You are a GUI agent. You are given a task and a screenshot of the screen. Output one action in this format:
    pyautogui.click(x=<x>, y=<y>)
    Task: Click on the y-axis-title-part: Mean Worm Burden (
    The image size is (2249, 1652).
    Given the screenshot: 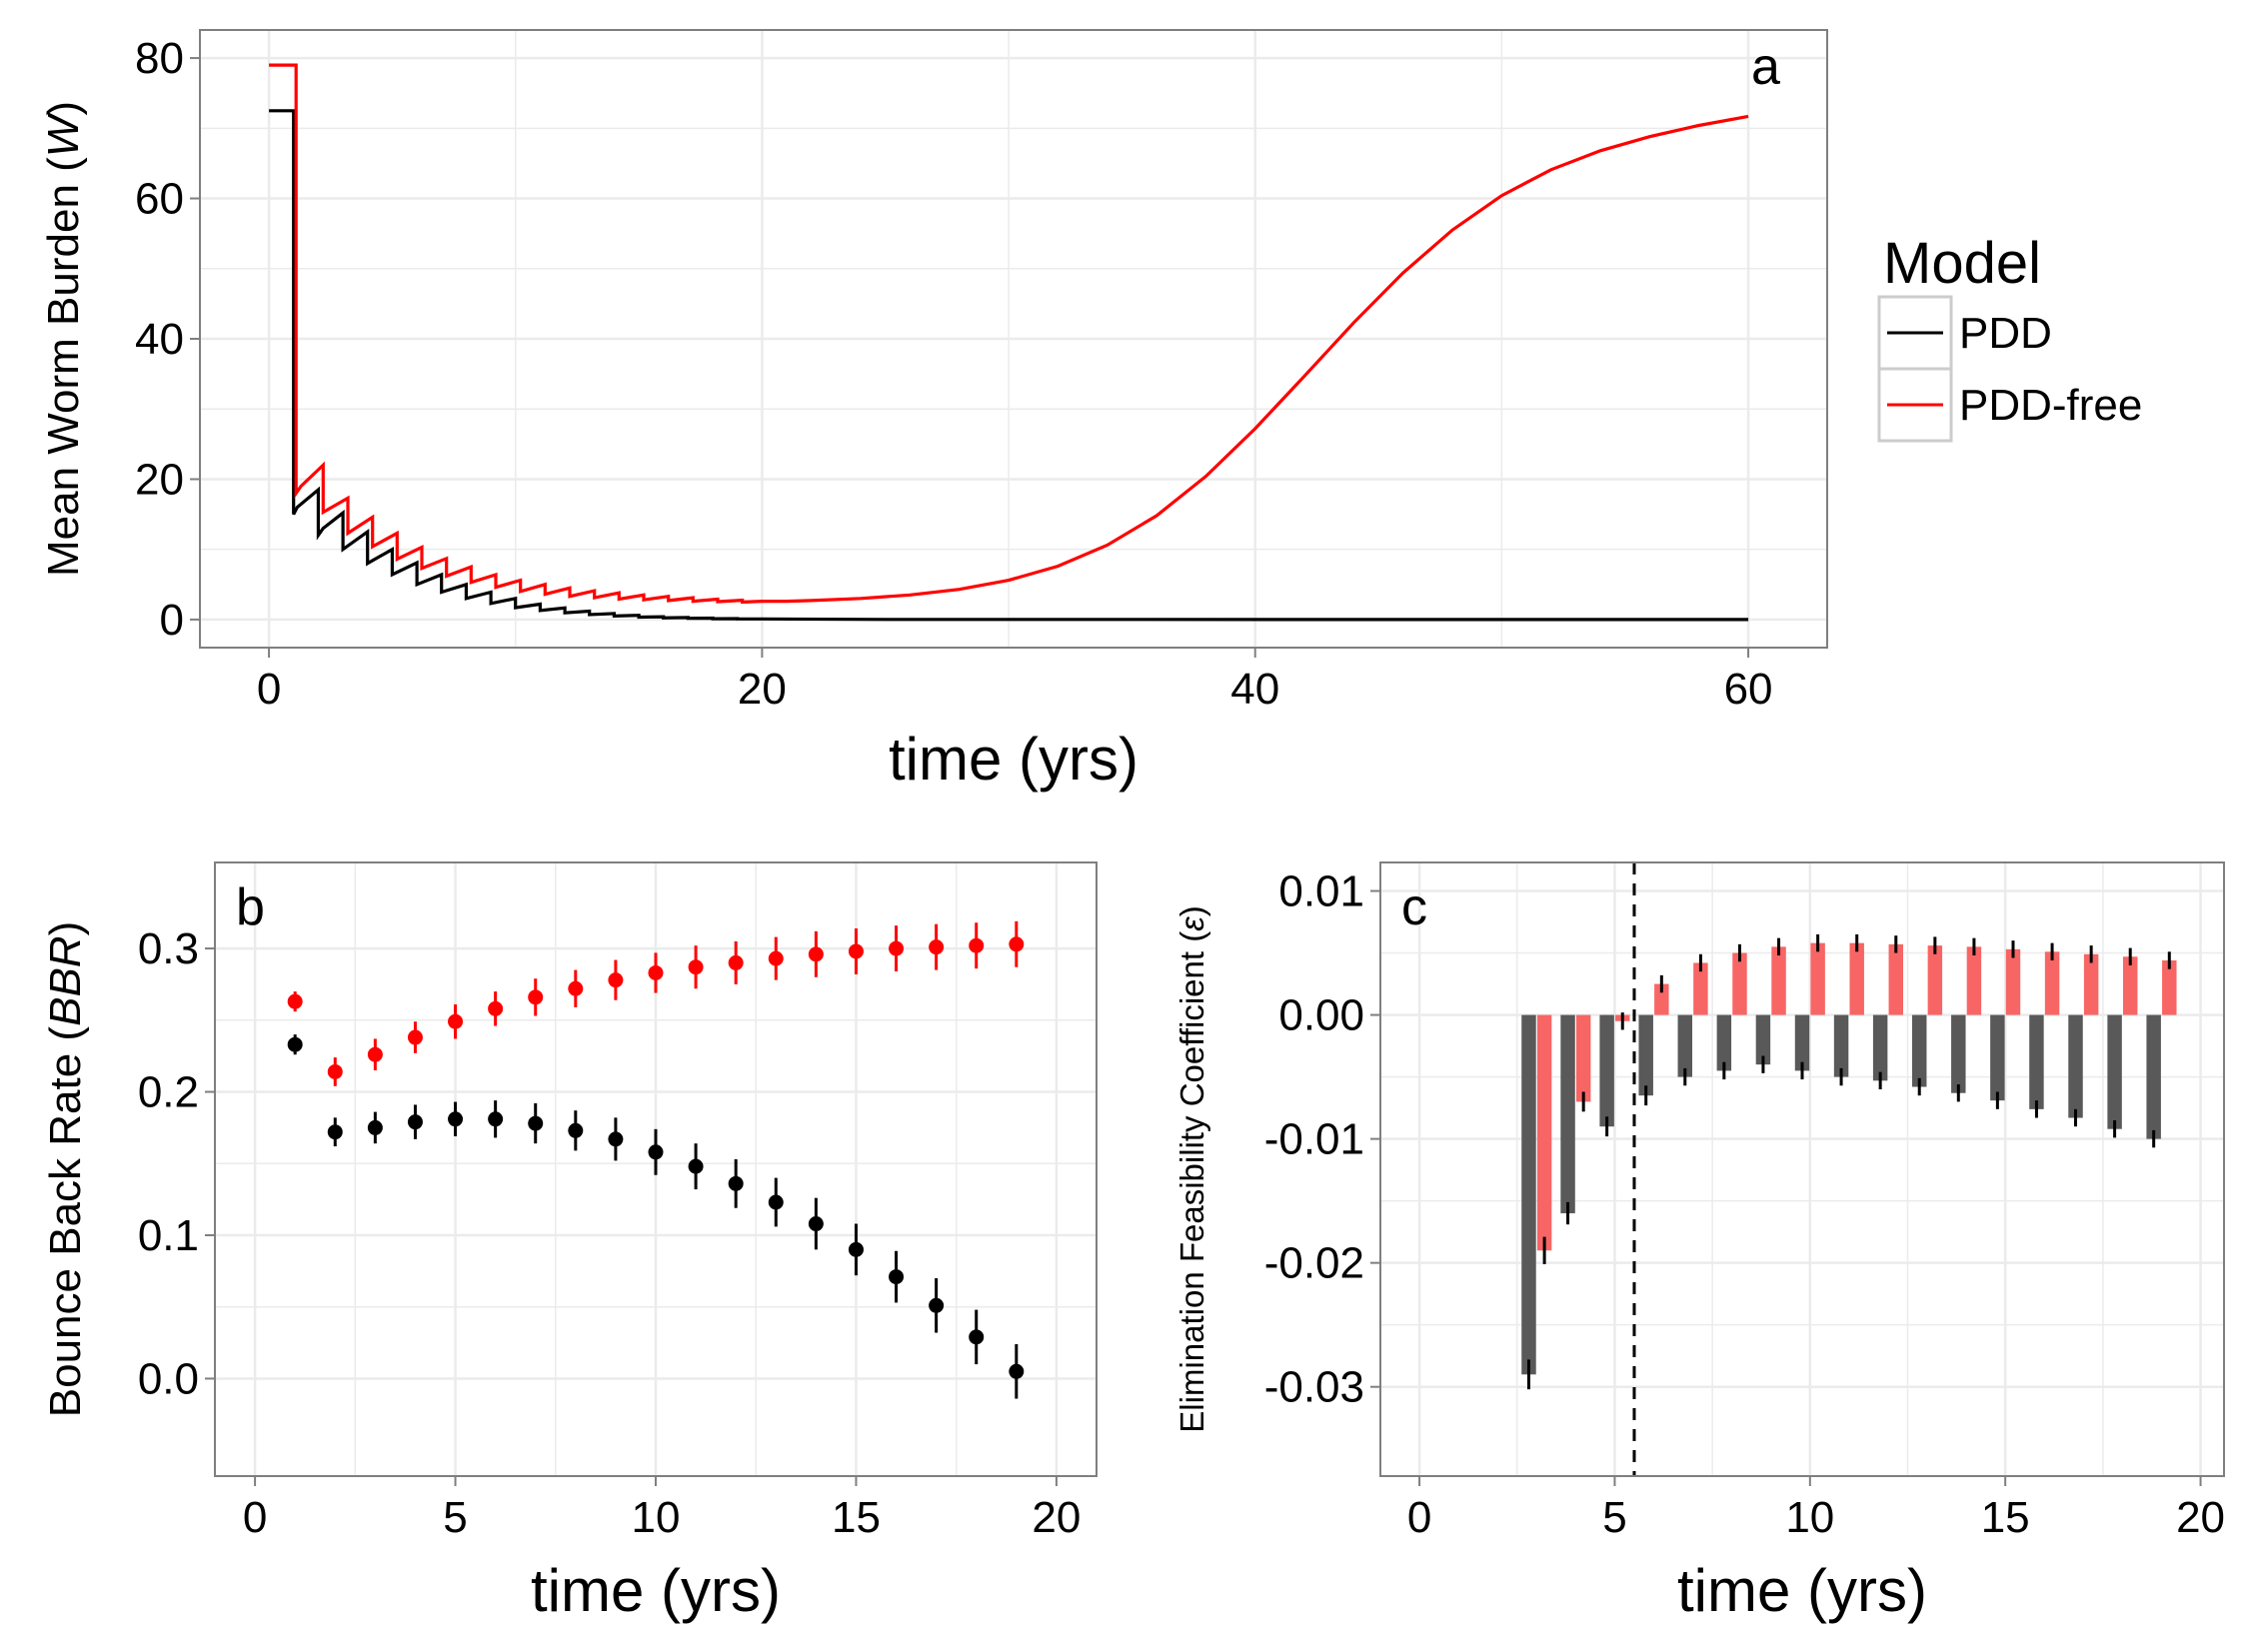 What is the action you would take?
    pyautogui.click(x=63, y=367)
    